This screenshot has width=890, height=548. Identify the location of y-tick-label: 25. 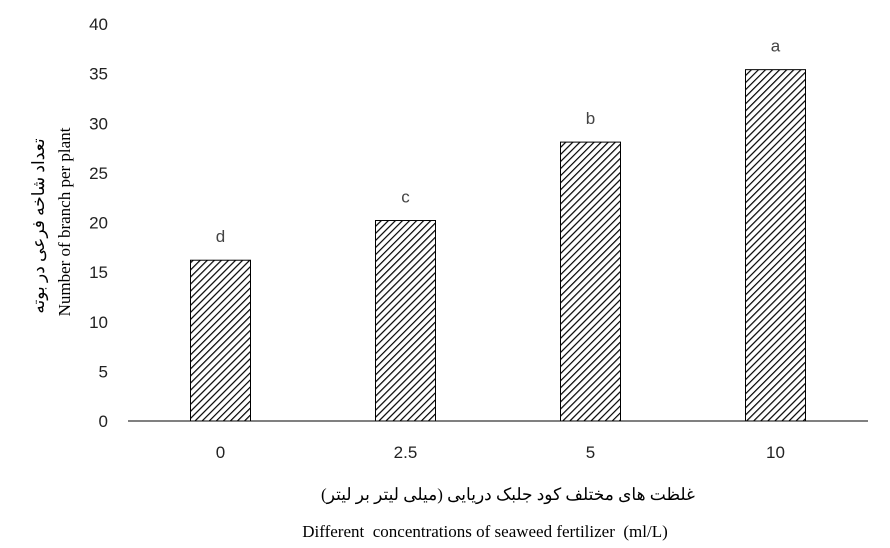
(98, 173).